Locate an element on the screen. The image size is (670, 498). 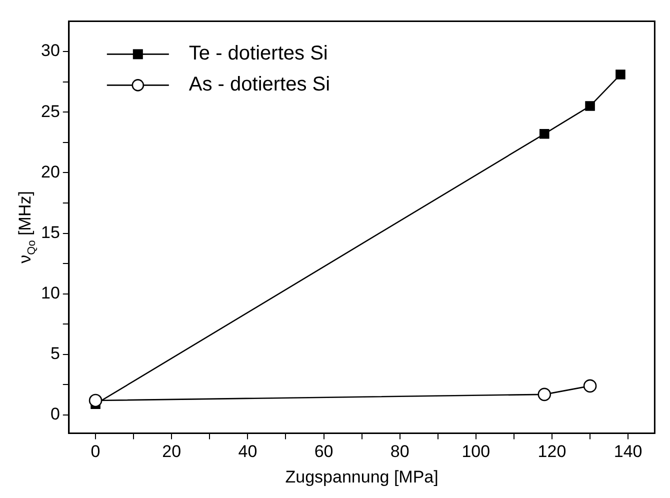
y-tick-label: 25 is located at coordinates (50, 111).